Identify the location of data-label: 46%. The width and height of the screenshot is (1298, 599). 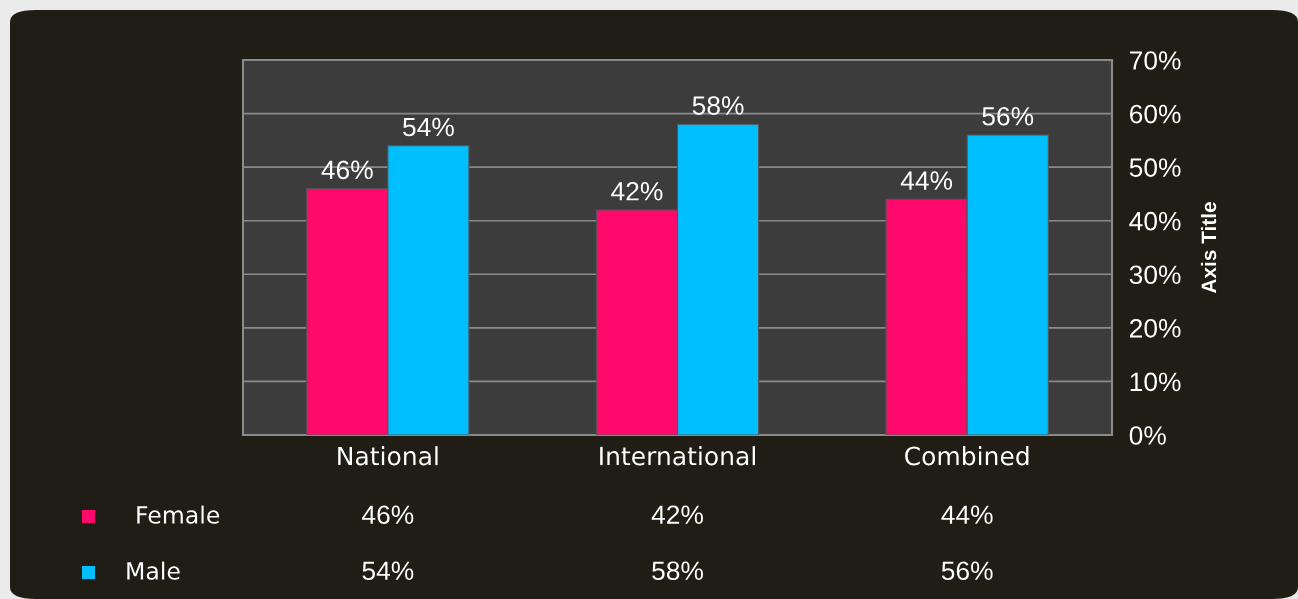
(388, 515).